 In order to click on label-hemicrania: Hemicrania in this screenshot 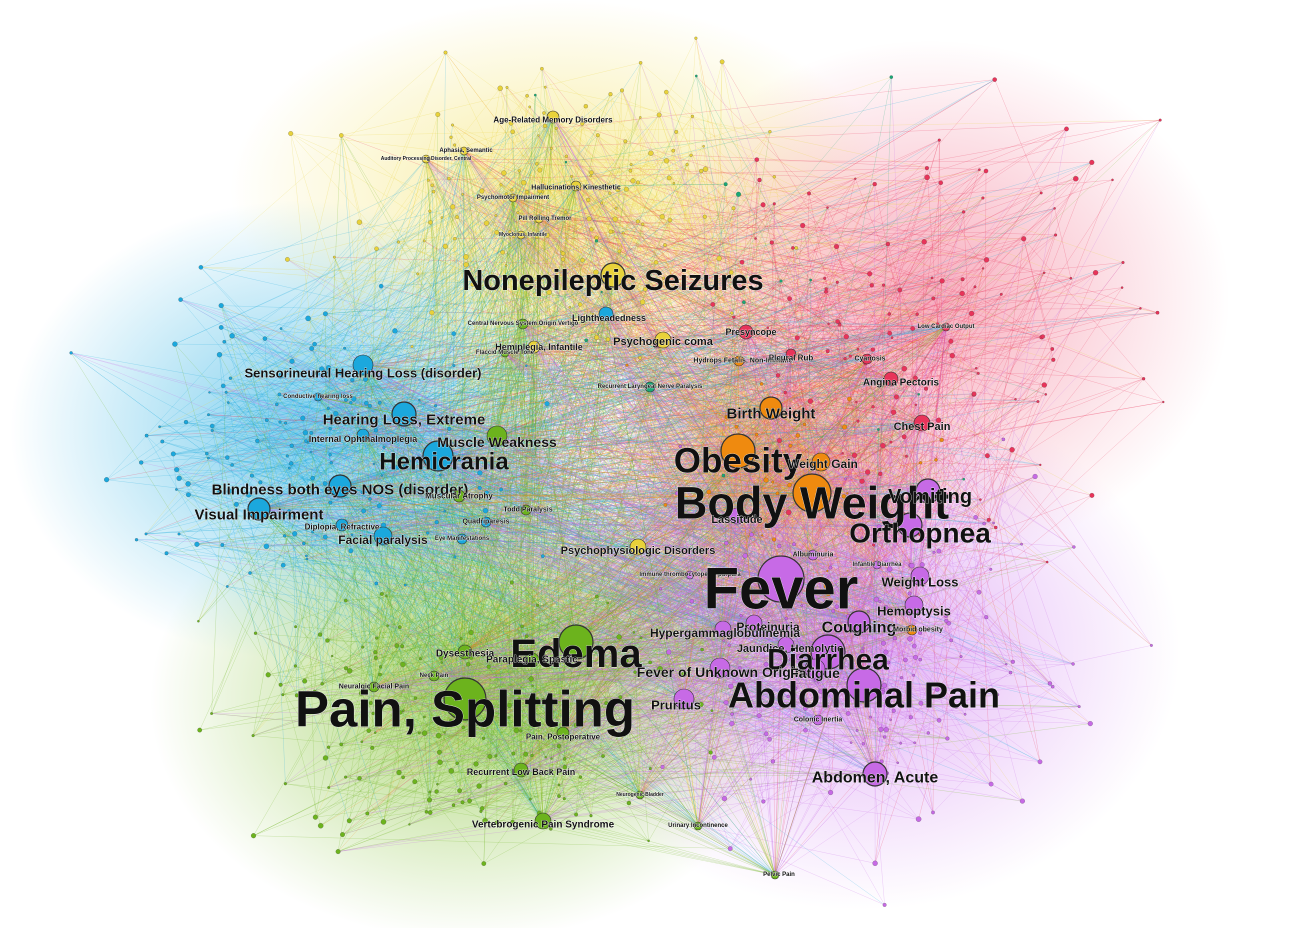, I will do `click(444, 462)`.